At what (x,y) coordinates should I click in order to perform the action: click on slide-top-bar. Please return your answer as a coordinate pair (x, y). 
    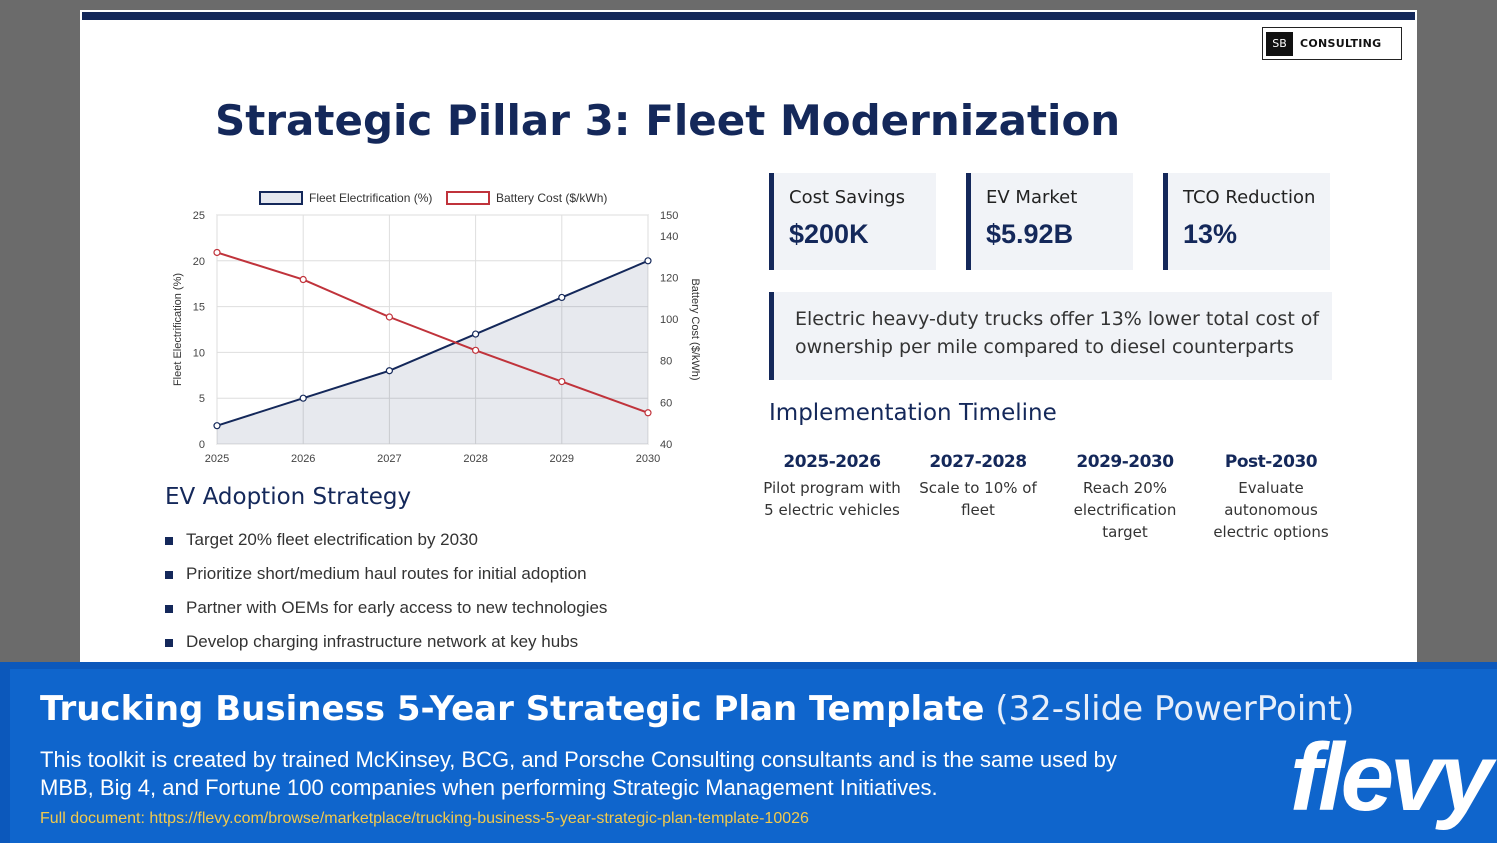
    Looking at the image, I should click on (748, 16).